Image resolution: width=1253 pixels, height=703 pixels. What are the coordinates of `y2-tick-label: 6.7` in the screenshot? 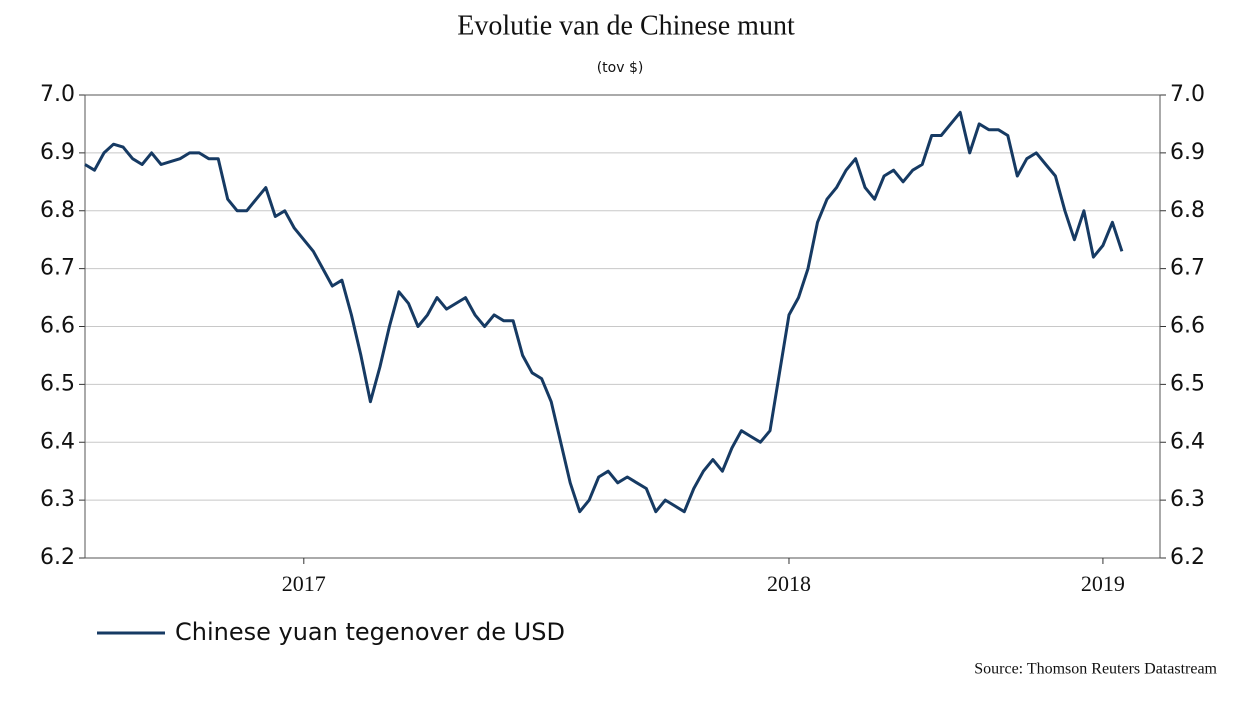 It's located at (1187, 268).